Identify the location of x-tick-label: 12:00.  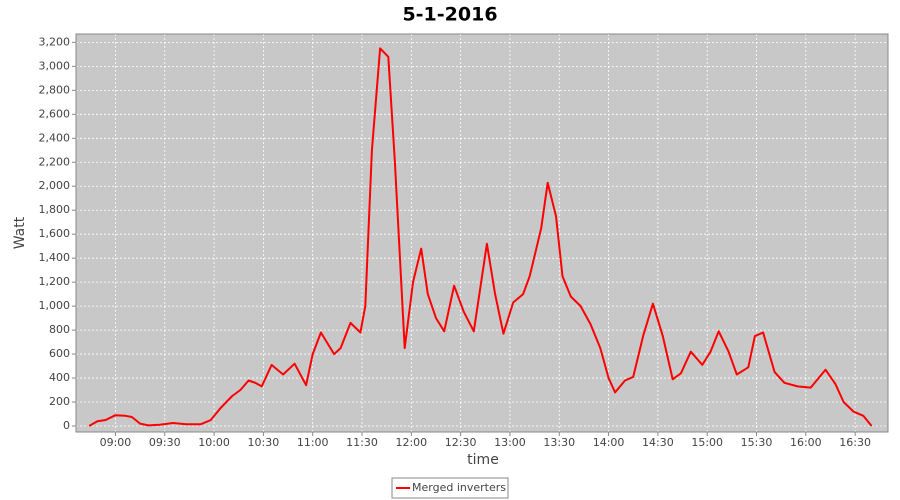
(411, 442).